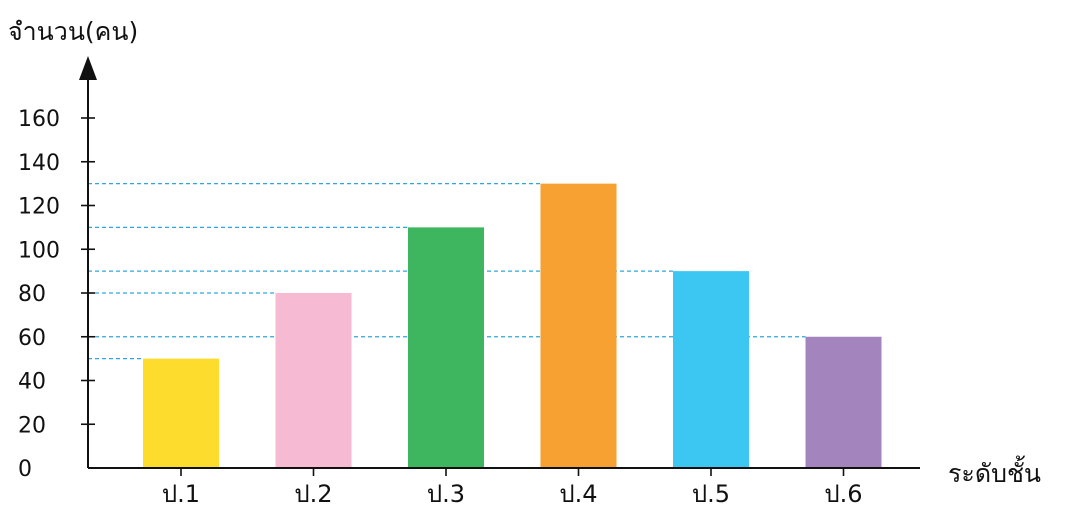  What do you see at coordinates (32, 338) in the screenshot?
I see `y-tick-label: 60` at bounding box center [32, 338].